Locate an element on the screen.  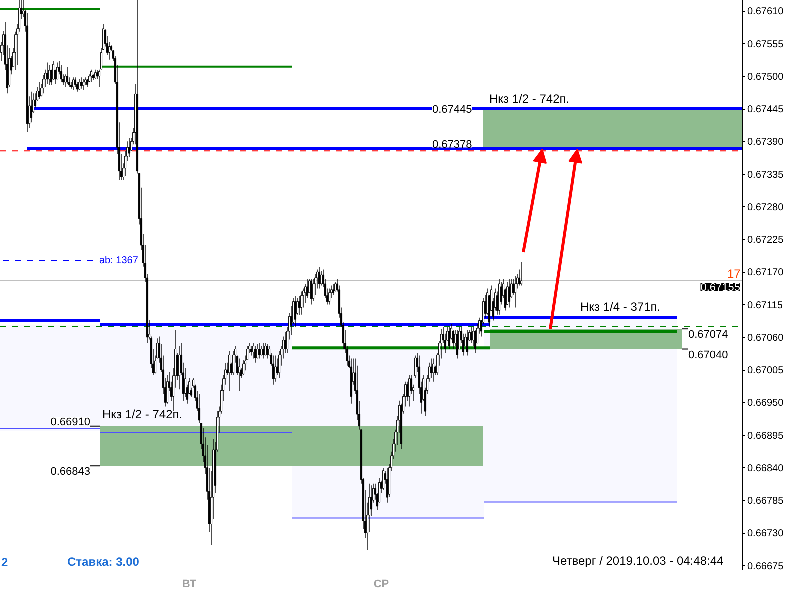
y-tick-label: 0.66675 is located at coordinates (766, 566).